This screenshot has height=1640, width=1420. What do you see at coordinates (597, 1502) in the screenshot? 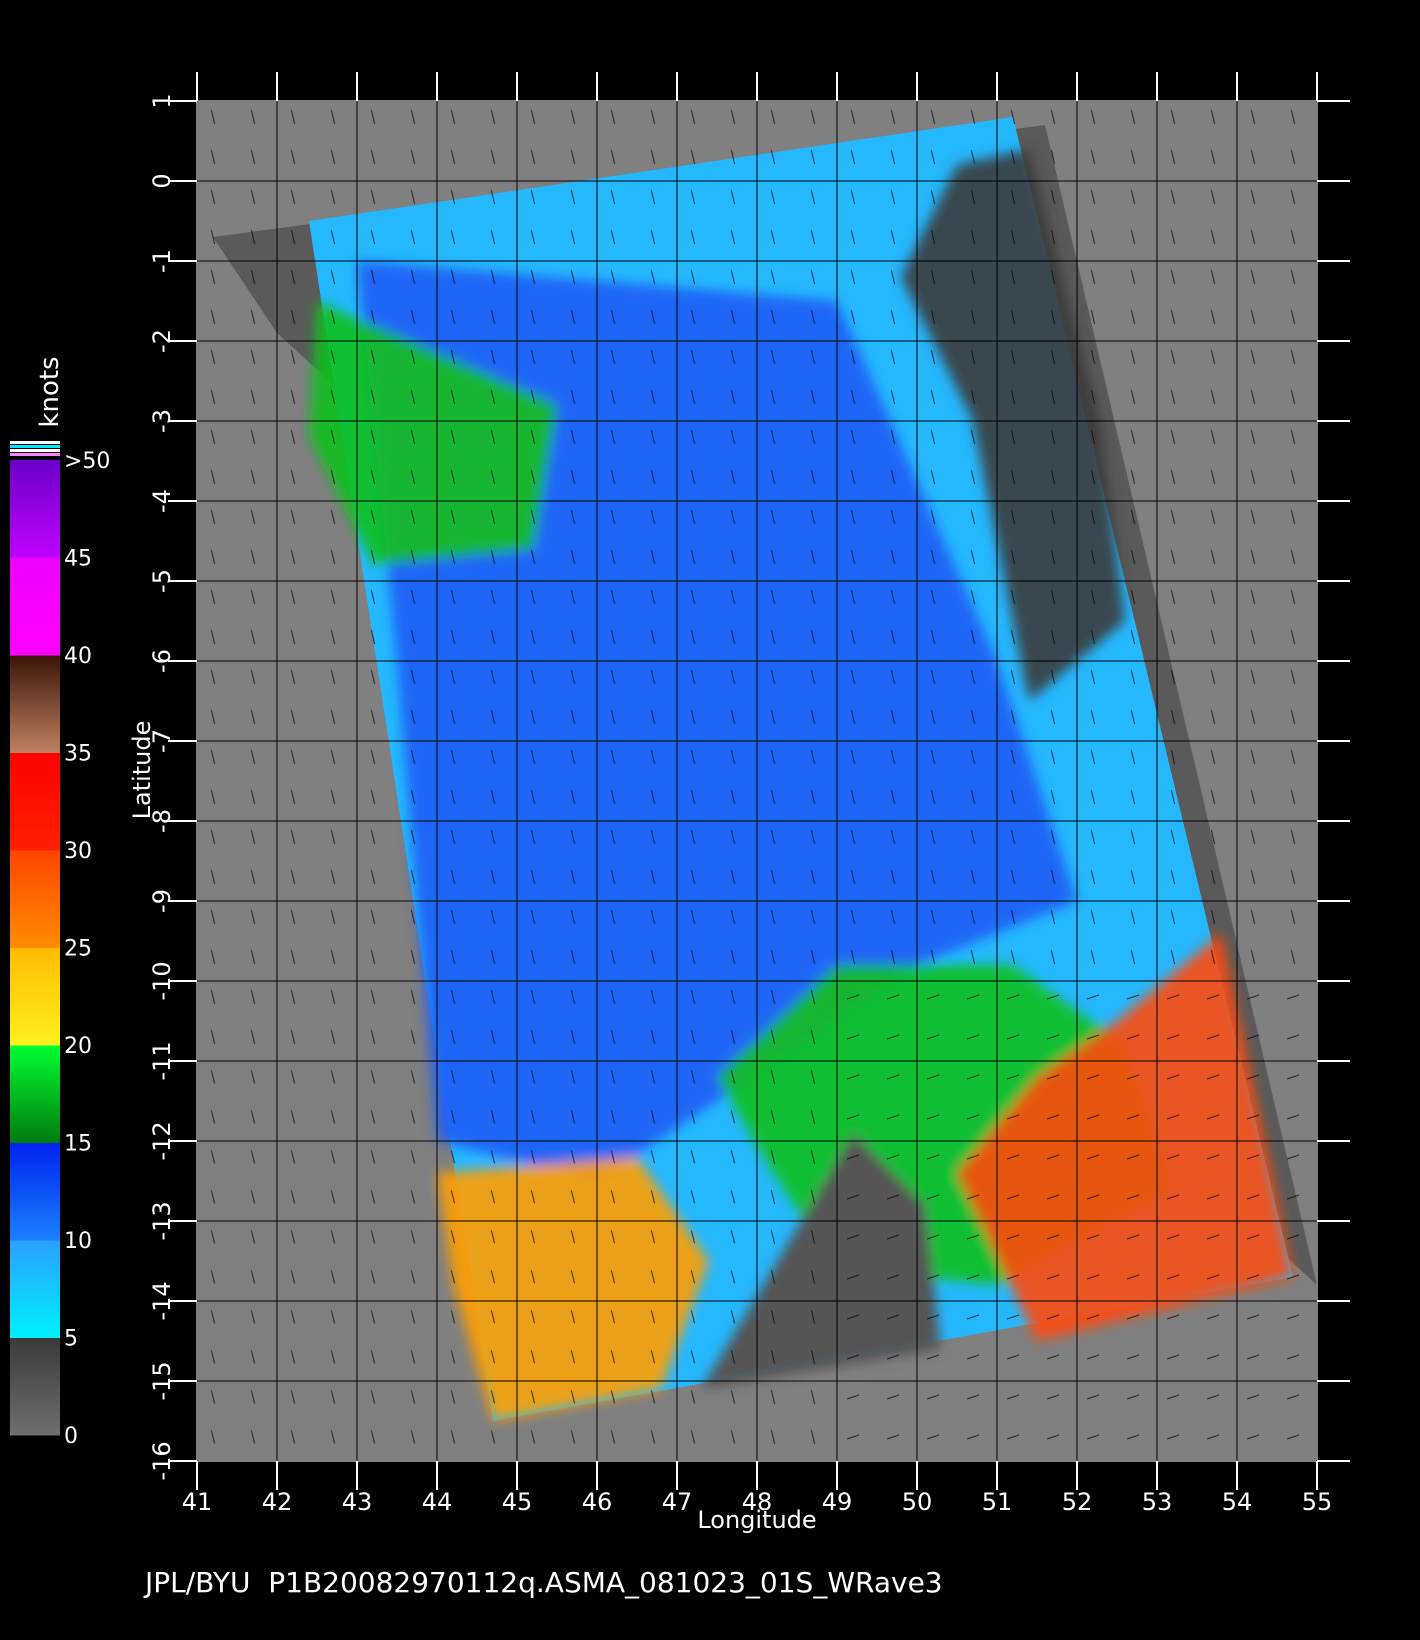
I see `x-tick-label: 46` at bounding box center [597, 1502].